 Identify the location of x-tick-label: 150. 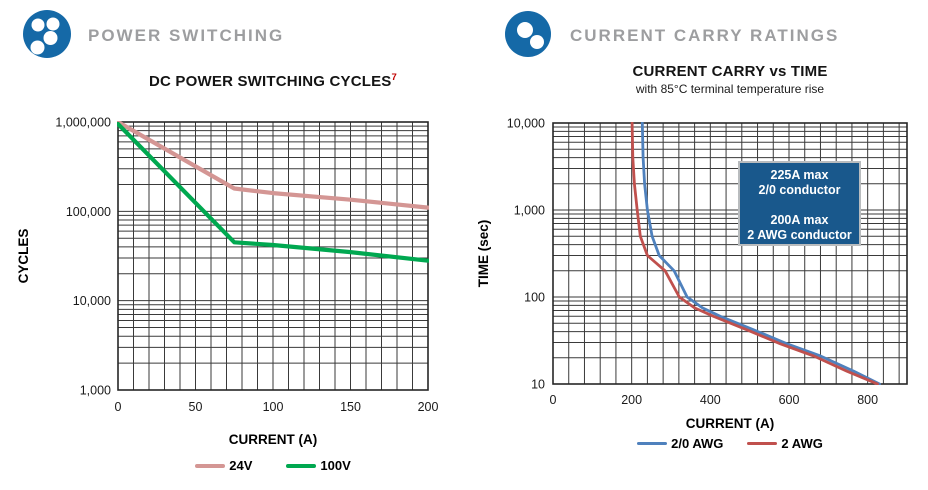
(350, 407).